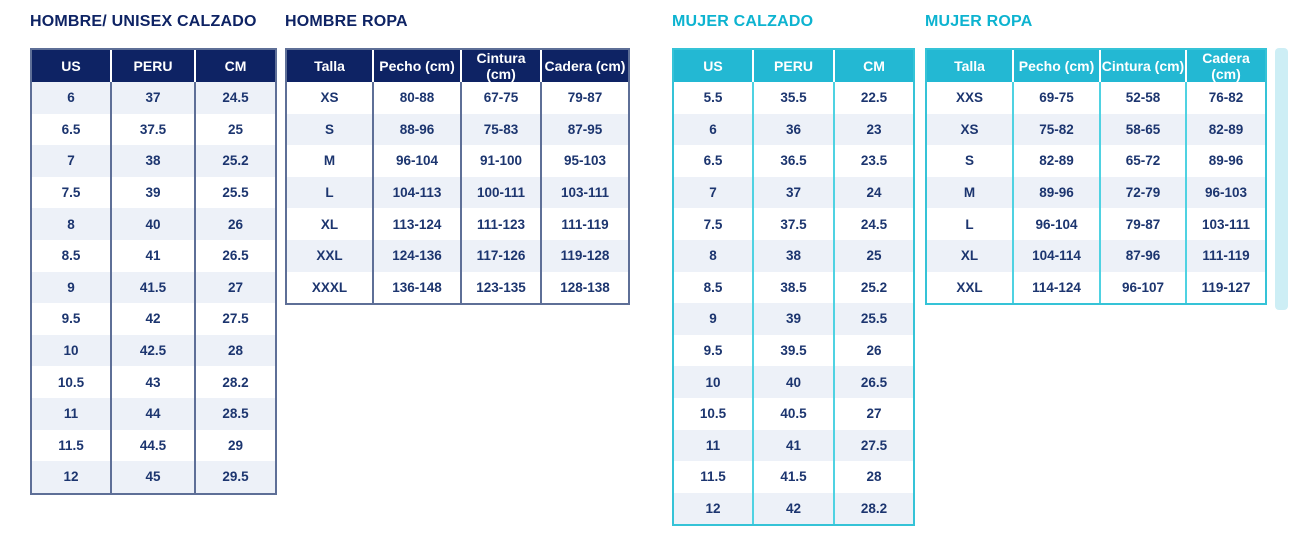 Image resolution: width=1300 pixels, height=558 pixels. Describe the element at coordinates (416, 66) in the screenshot. I see `column-header: Pecho (cm)` at that location.